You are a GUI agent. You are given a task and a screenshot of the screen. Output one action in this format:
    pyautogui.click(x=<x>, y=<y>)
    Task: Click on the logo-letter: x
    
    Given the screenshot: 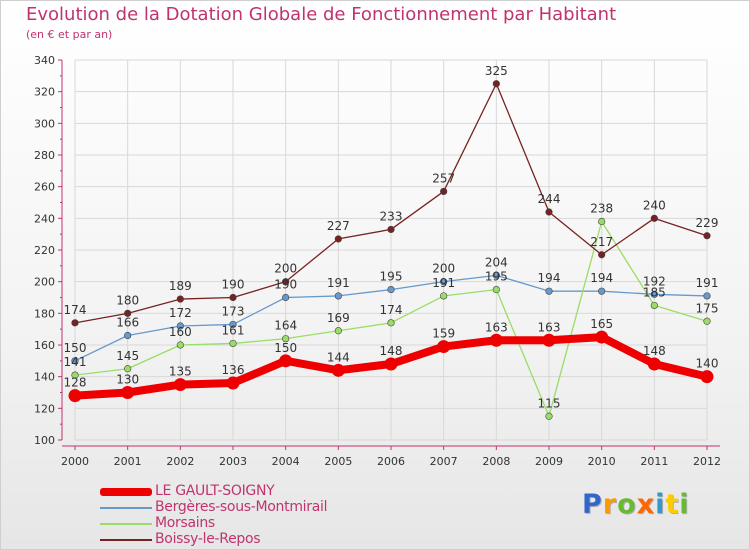 What is the action you would take?
    pyautogui.click(x=646, y=504)
    